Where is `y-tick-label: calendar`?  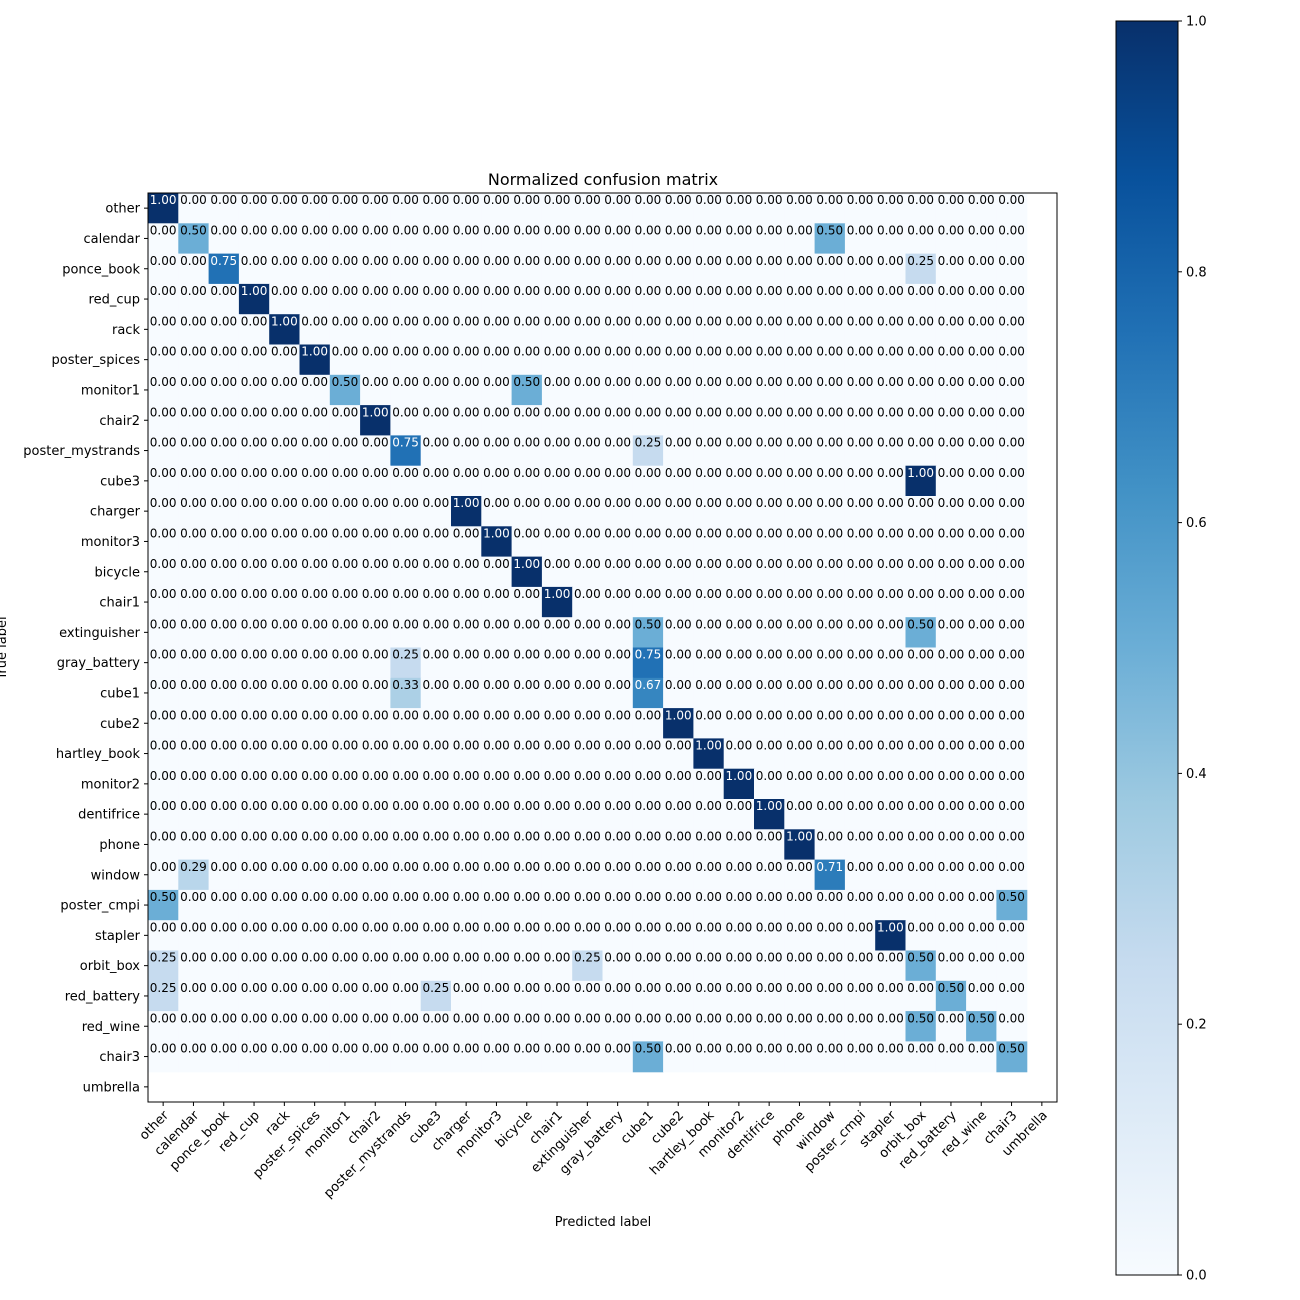 y-tick-label: calendar is located at coordinates (111, 239).